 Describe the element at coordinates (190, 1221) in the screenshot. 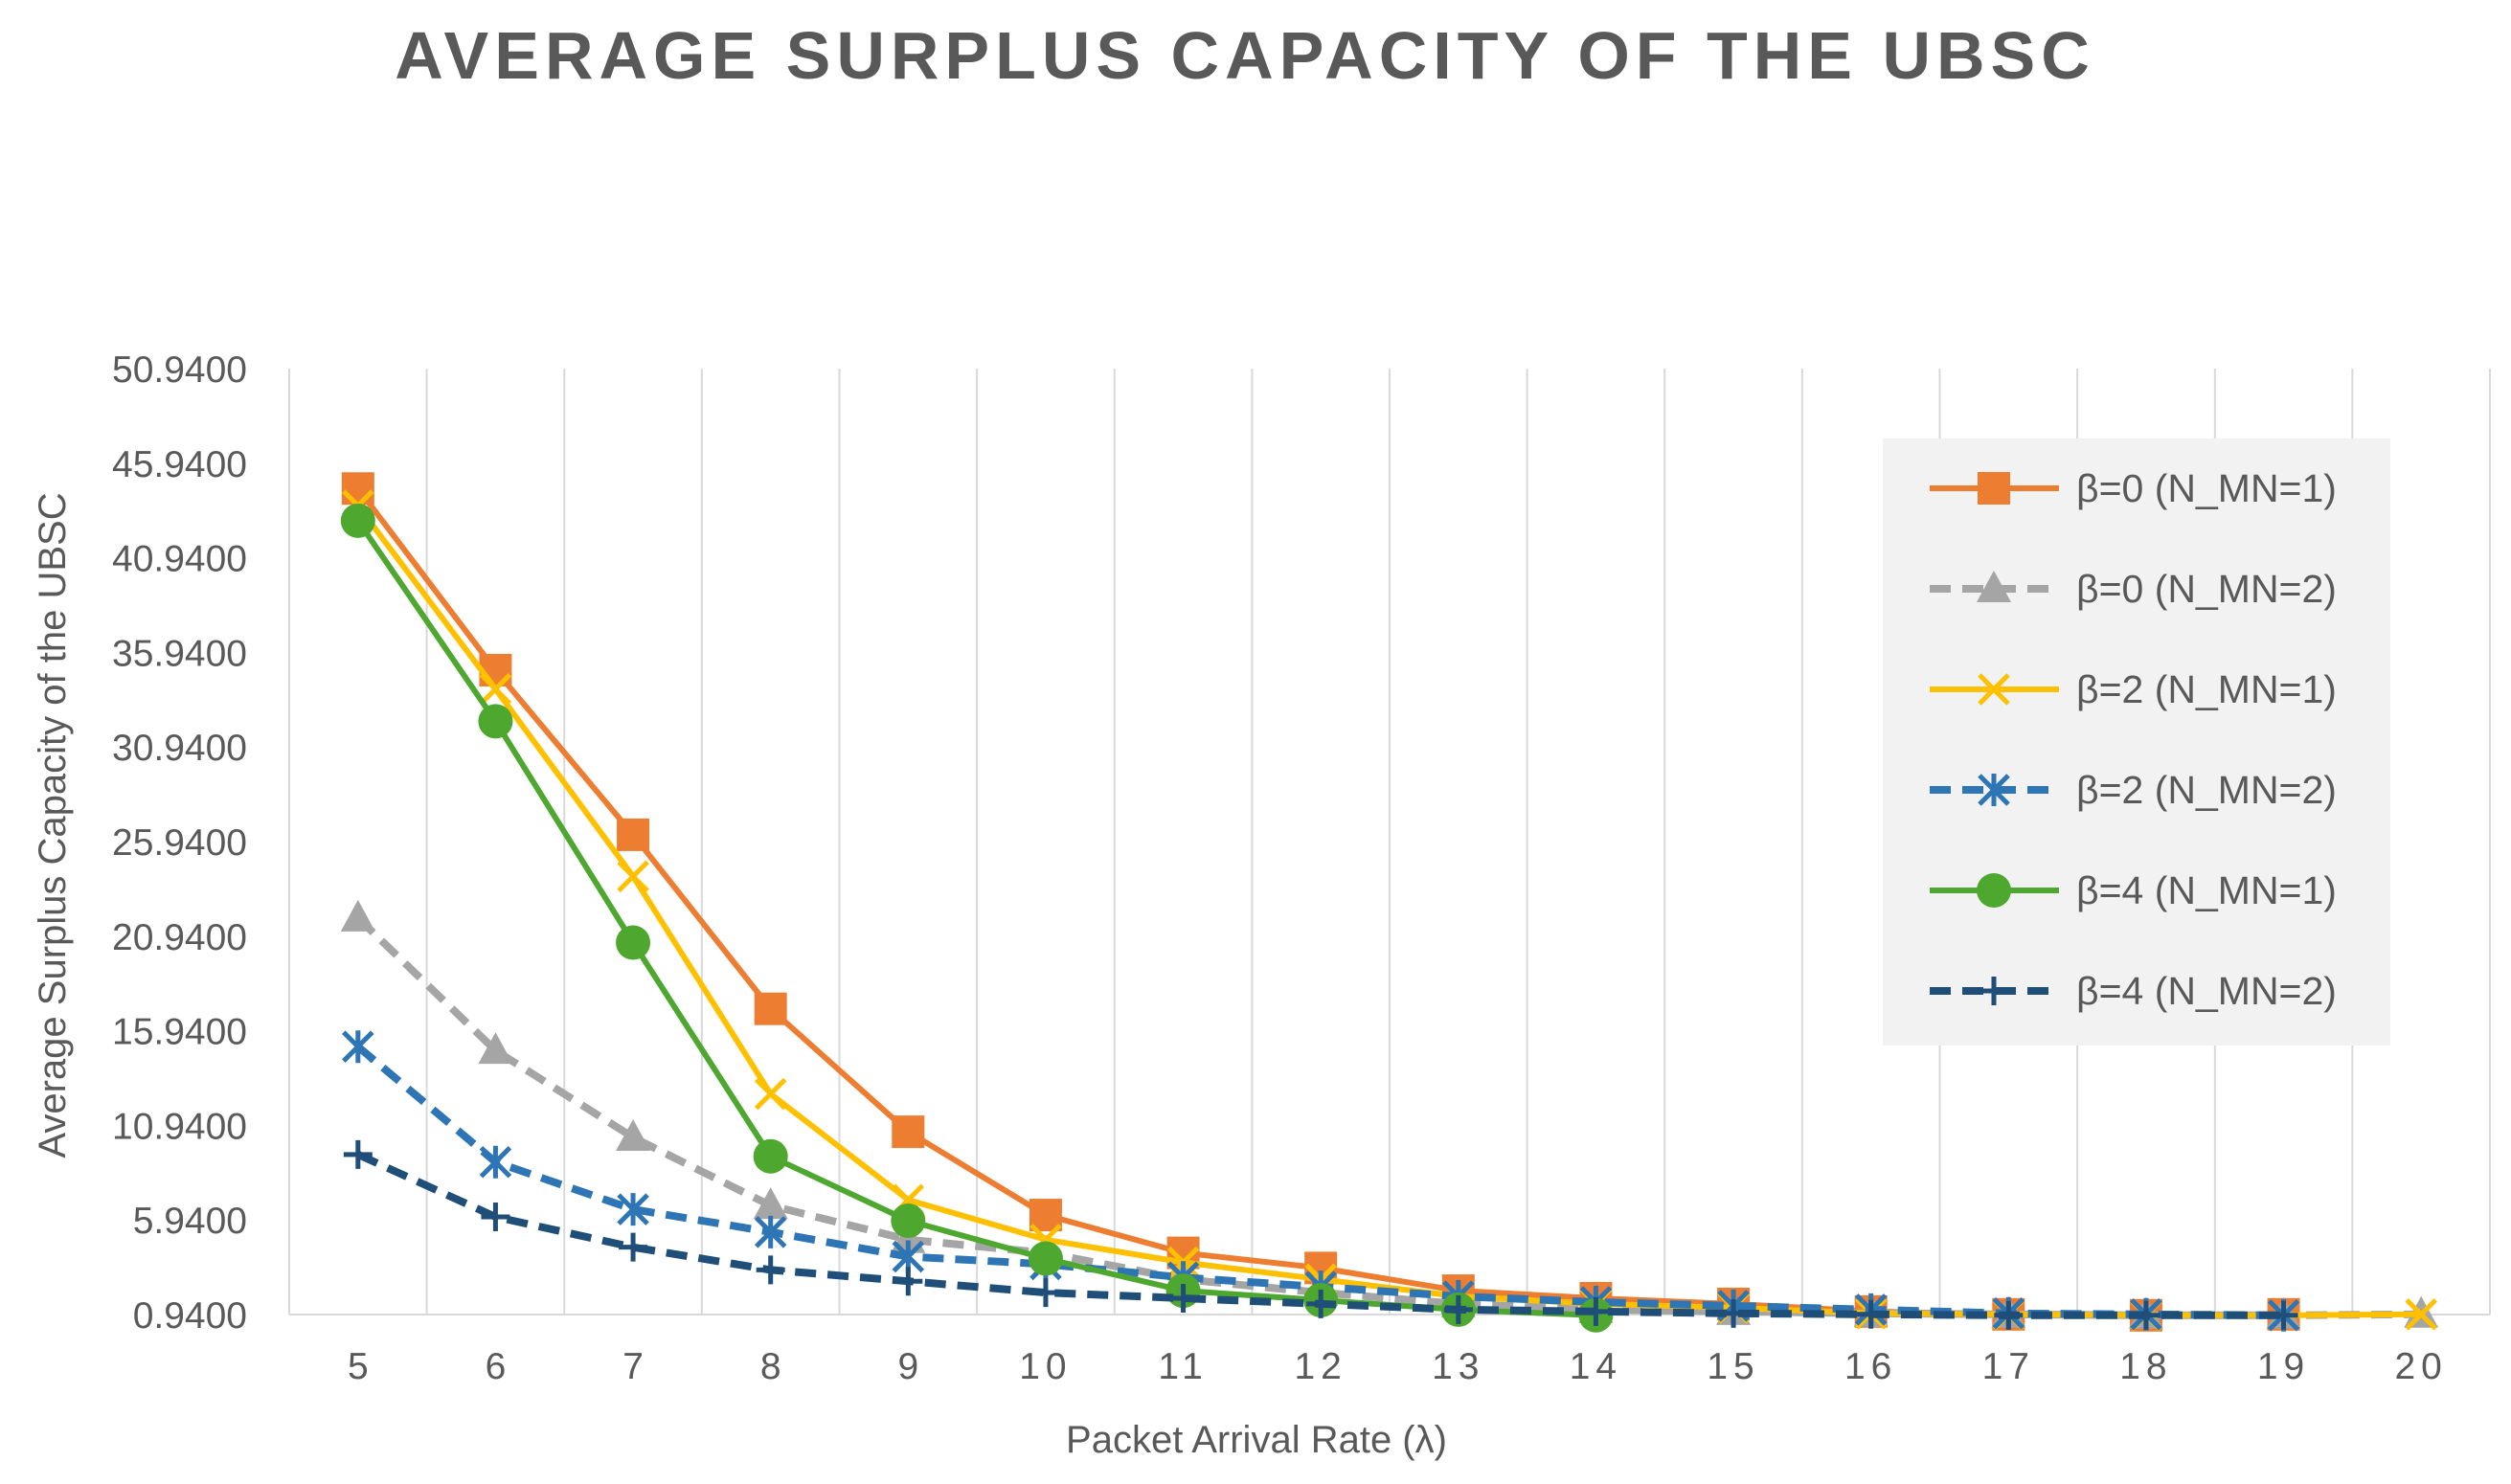

I see `y-tick-label: 5.9400` at that location.